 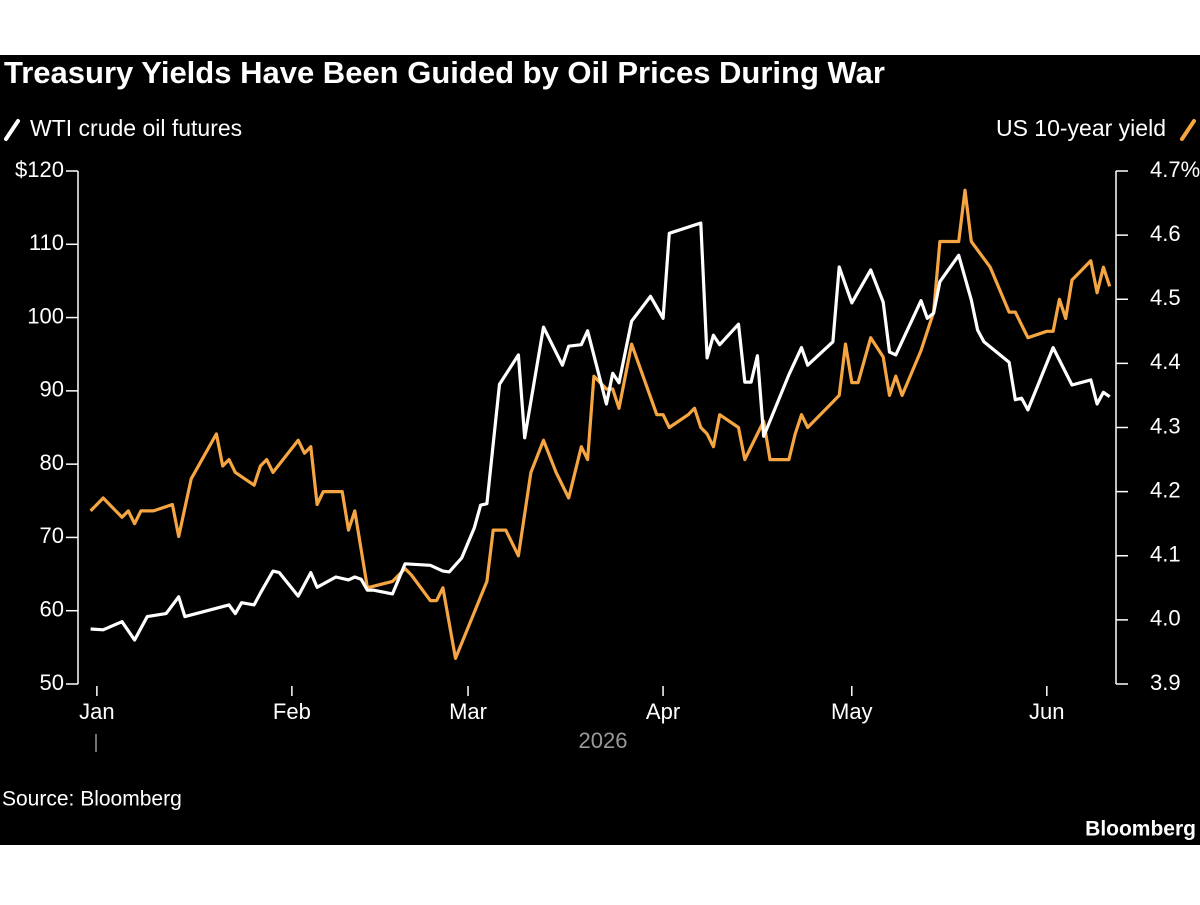 What do you see at coordinates (136, 128) in the screenshot?
I see `legend-label: WTI crude oil futures` at bounding box center [136, 128].